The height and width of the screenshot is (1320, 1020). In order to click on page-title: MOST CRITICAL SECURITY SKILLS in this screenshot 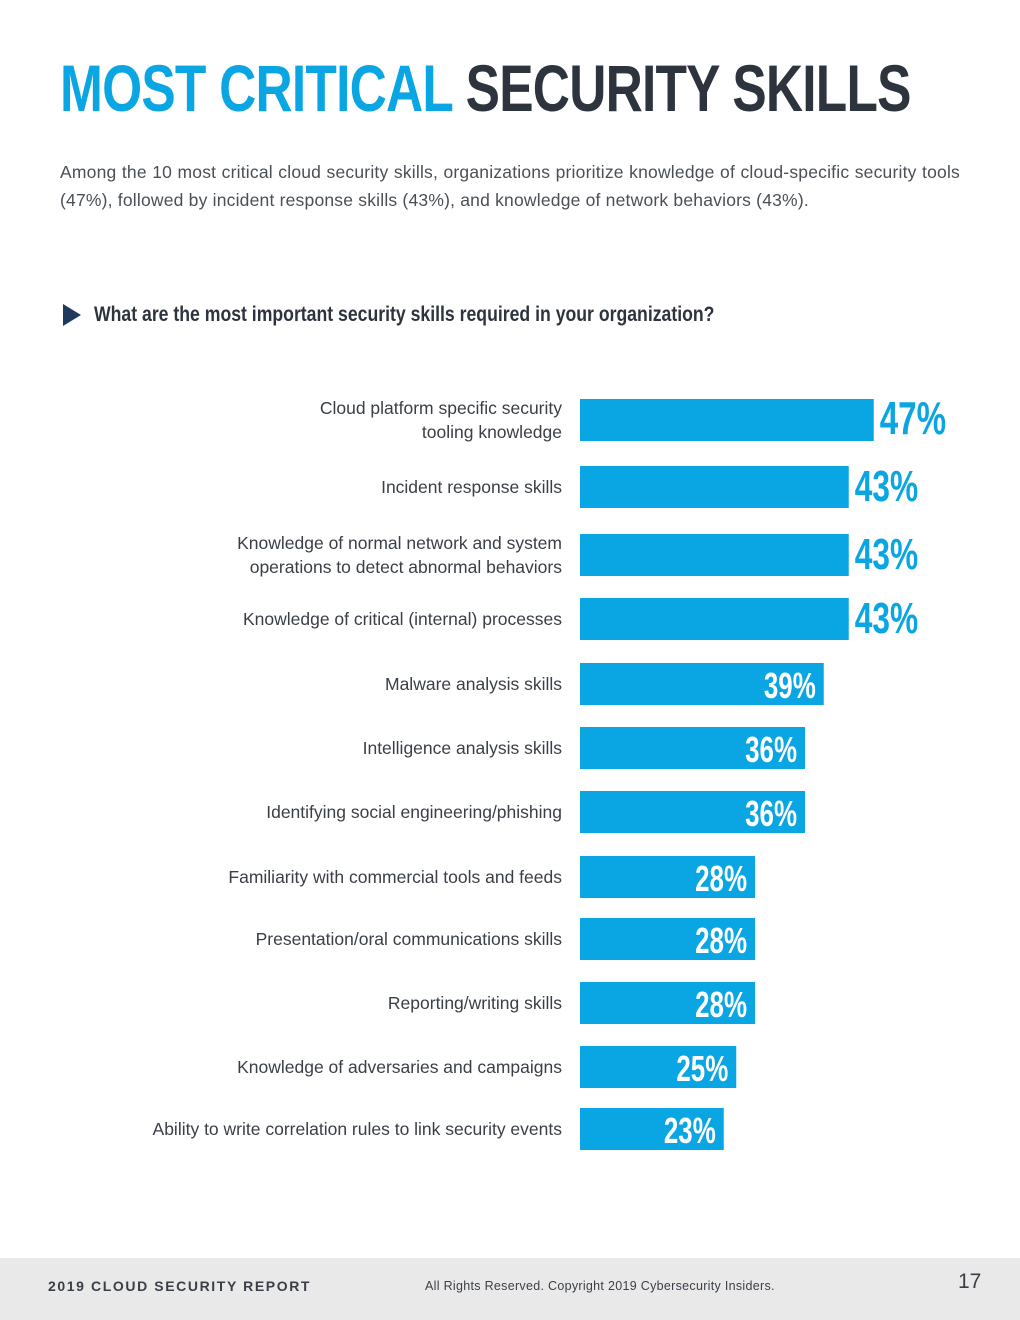, I will do `click(485, 88)`.